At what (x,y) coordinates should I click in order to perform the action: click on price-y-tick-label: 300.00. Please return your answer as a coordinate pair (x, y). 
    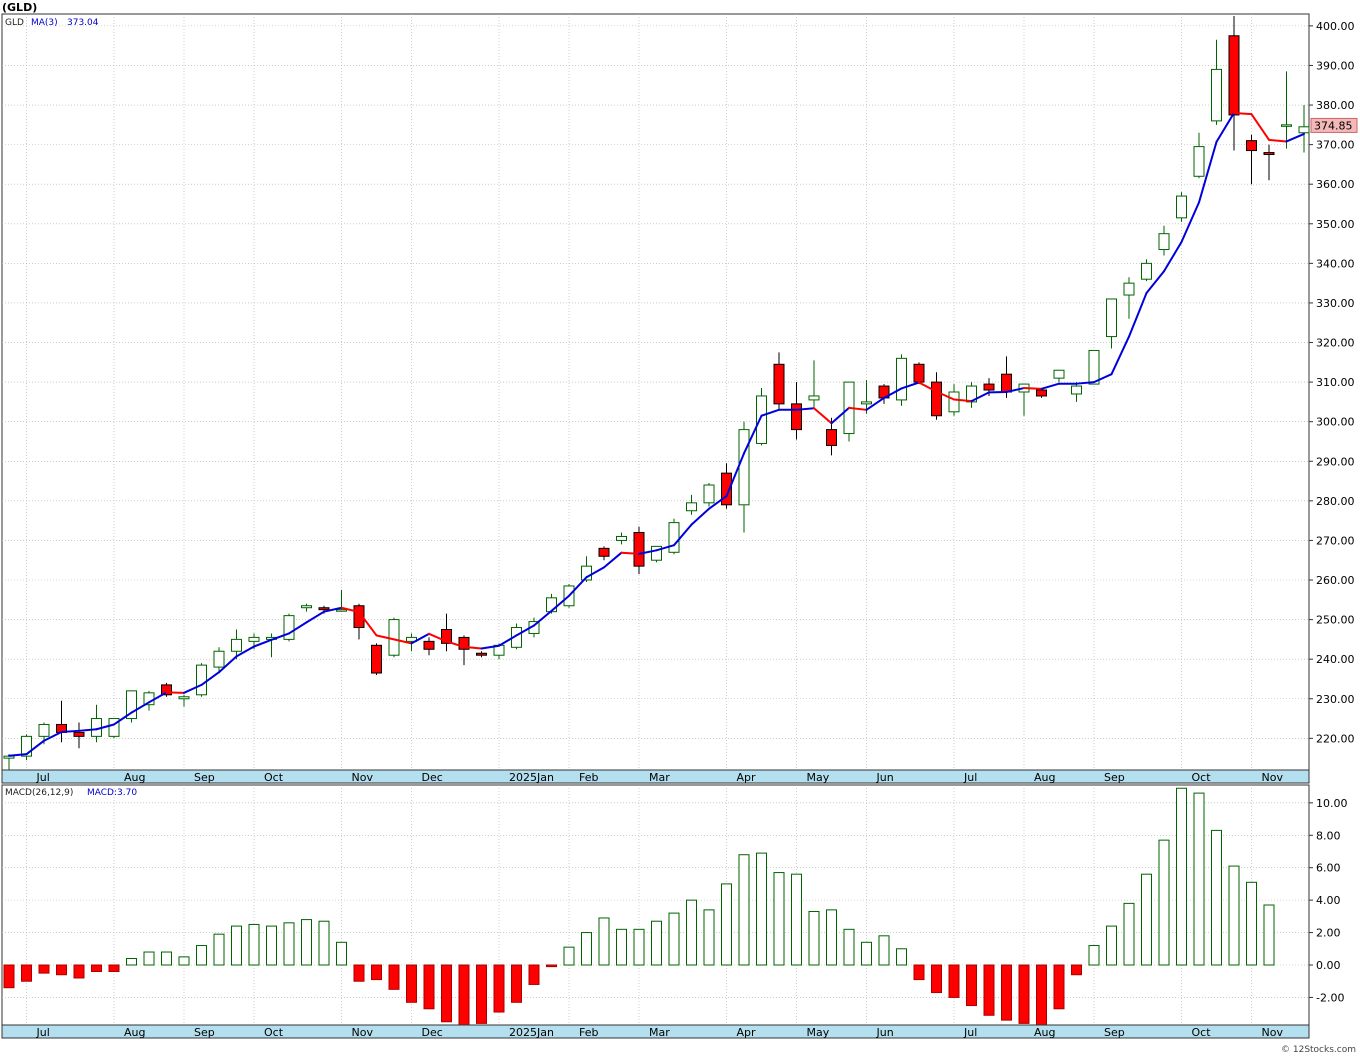
    Looking at the image, I should click on (1335, 422).